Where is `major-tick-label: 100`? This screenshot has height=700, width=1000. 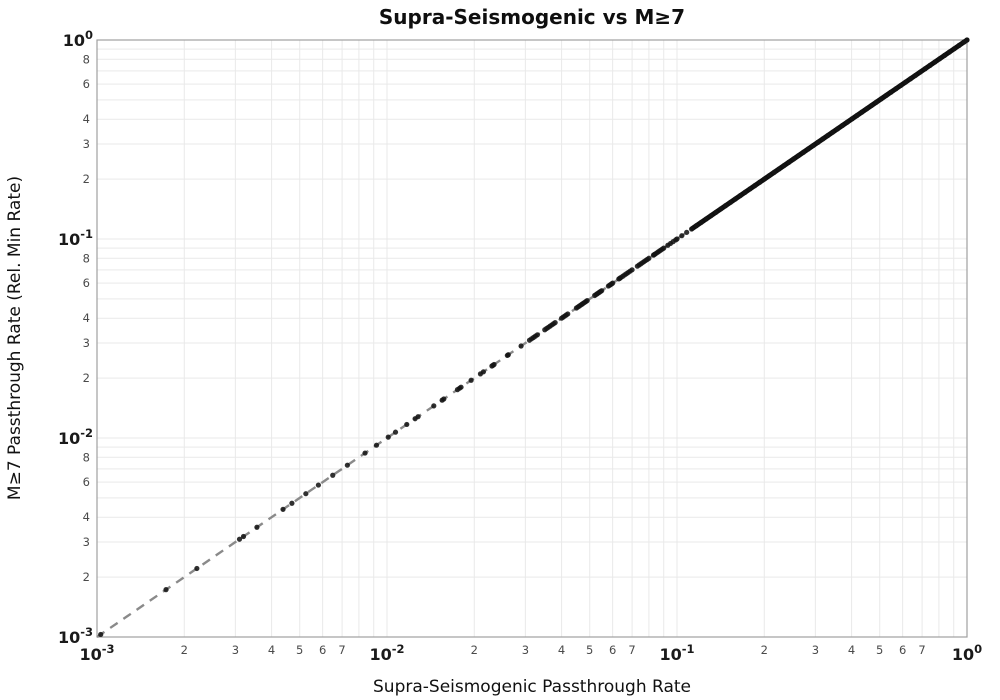 major-tick-label: 100 is located at coordinates (967, 653).